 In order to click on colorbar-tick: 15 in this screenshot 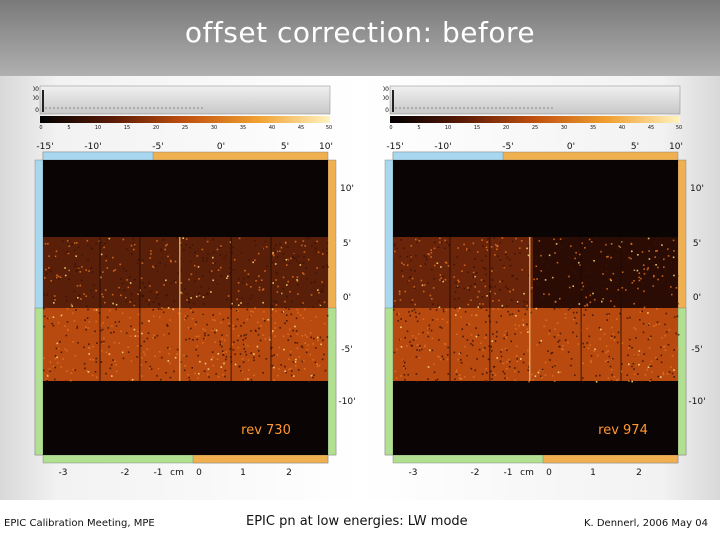, I will do `click(477, 128)`.